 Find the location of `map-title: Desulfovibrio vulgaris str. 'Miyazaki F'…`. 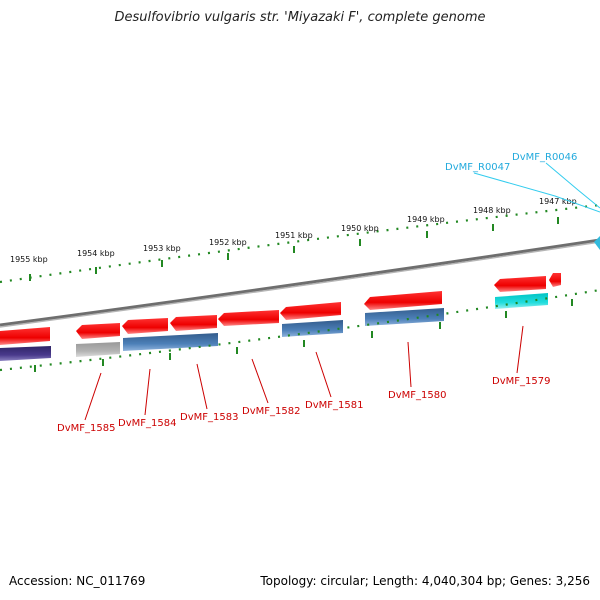

map-title: Desulfovibrio vulgaris str. 'Miyazaki F'… is located at coordinates (300, 17).